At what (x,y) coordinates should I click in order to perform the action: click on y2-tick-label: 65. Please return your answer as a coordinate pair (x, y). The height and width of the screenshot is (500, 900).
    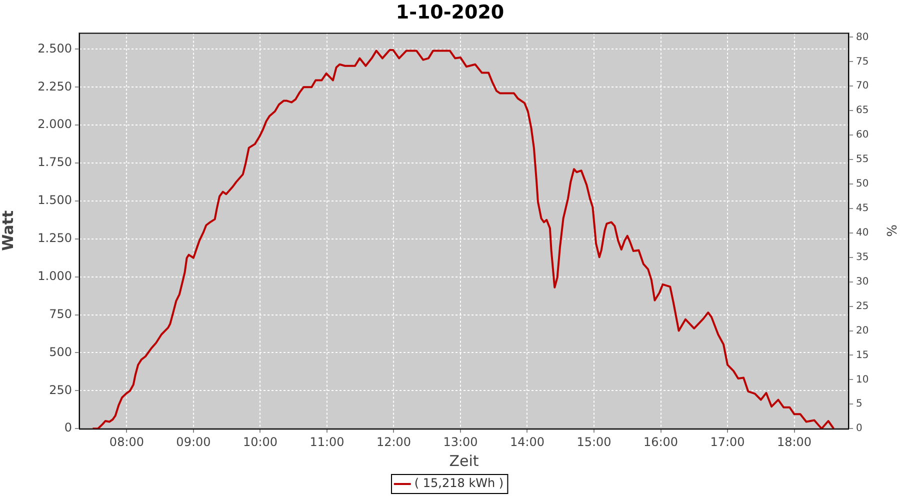
    Looking at the image, I should click on (862, 110).